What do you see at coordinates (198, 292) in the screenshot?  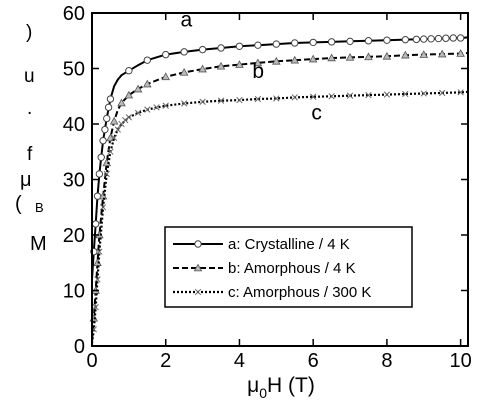 I see `legend-marker-c` at bounding box center [198, 292].